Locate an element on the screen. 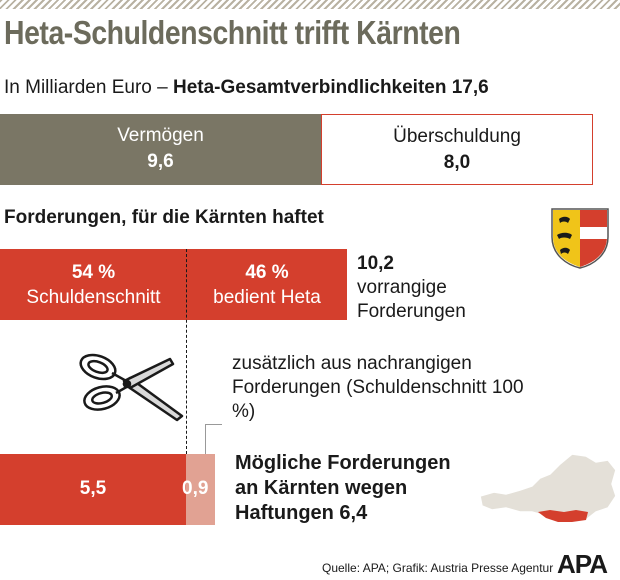  bar-ueberschuldung-value: 8,0 is located at coordinates (457, 162).